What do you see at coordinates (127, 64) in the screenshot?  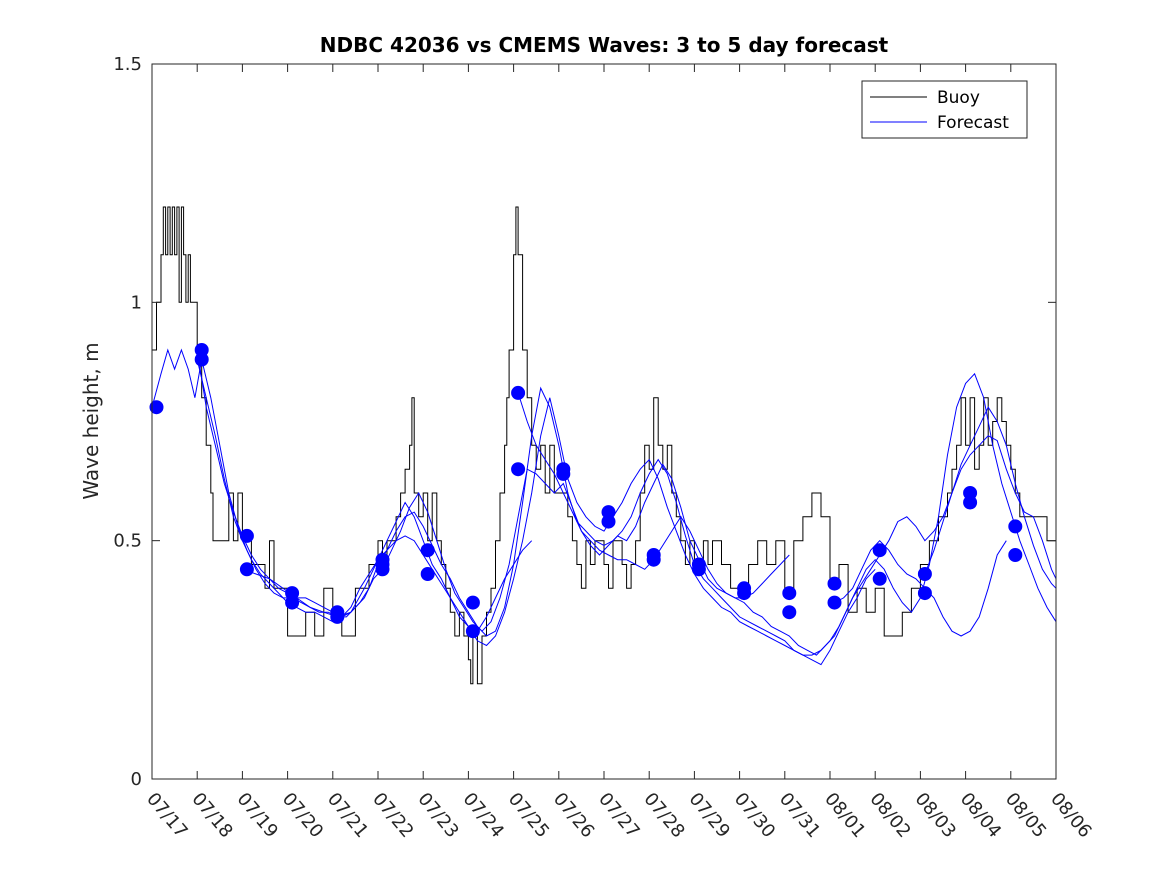 I see `y-tick-label: 1.5` at bounding box center [127, 64].